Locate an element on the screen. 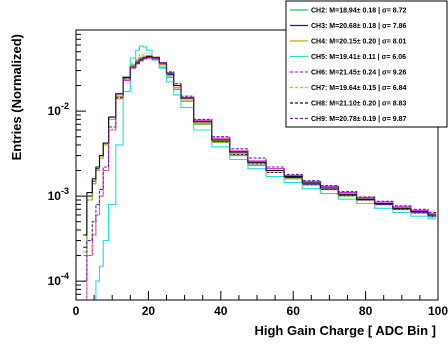  x-axis-title: High Gain Charge [ ADC Bin ] is located at coordinates (345, 330).